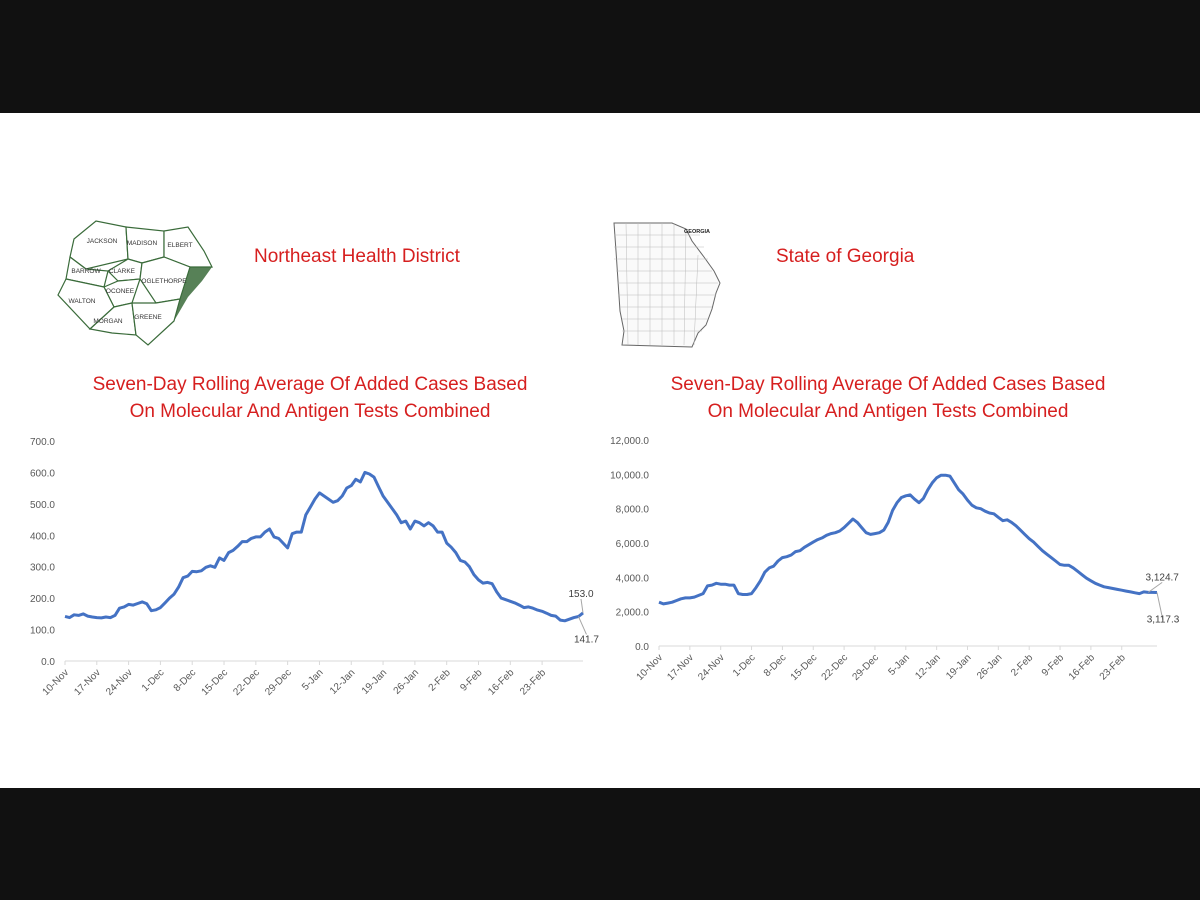  Describe the element at coordinates (42, 536) in the screenshot. I see `y-tick-label: 400.0` at that location.